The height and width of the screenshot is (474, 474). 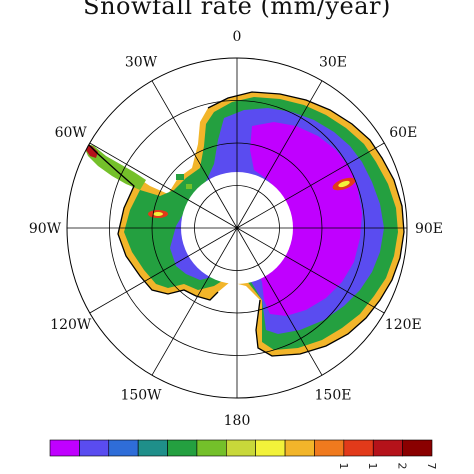 I want to click on longitude-label: 30E, so click(x=333, y=63).